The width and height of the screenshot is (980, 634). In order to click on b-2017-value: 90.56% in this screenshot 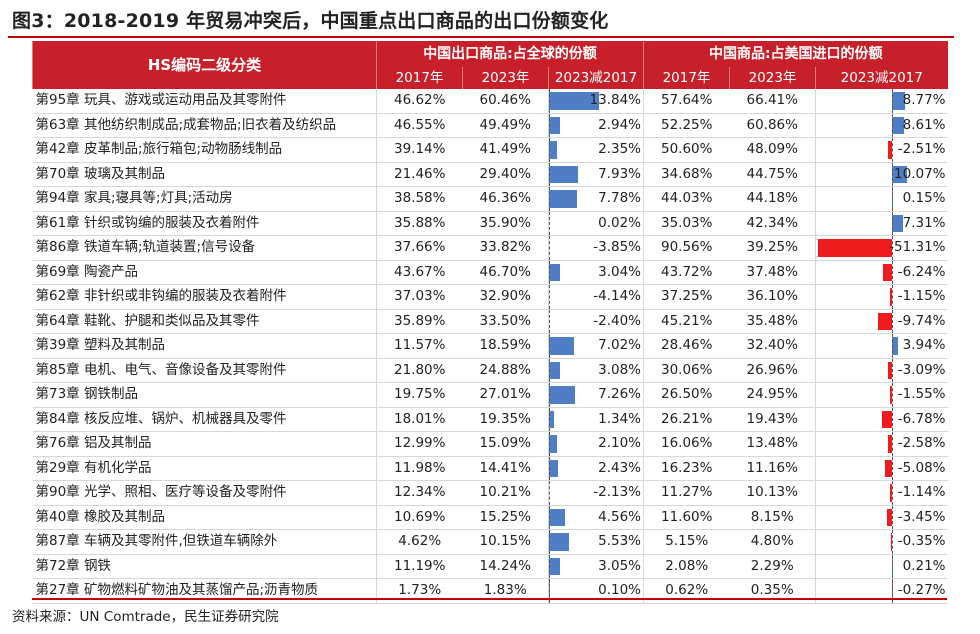, I will do `click(686, 248)`.